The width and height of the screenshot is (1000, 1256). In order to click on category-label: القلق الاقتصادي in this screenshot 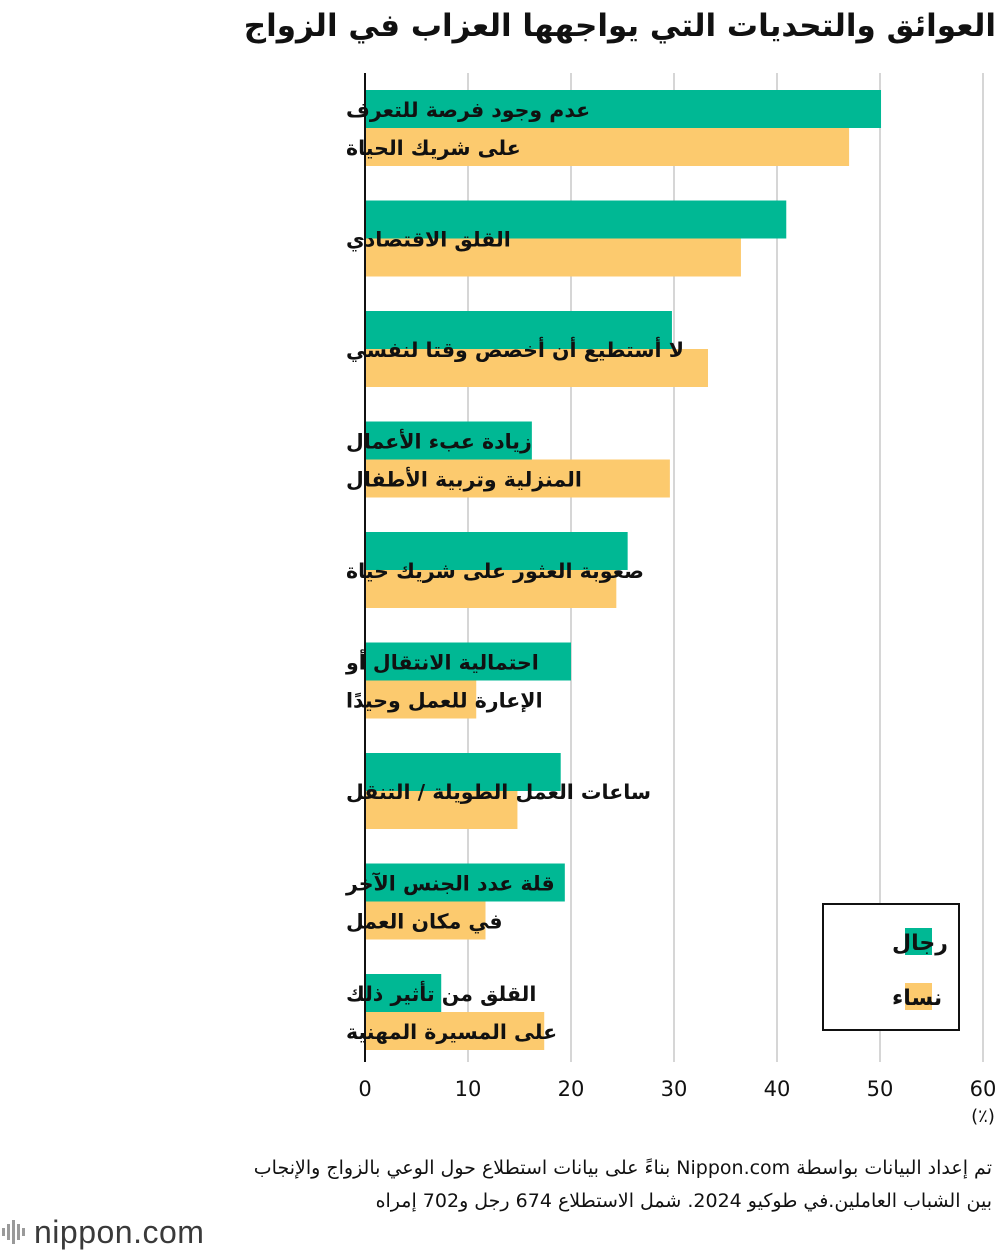, I will do `click(428, 240)`.